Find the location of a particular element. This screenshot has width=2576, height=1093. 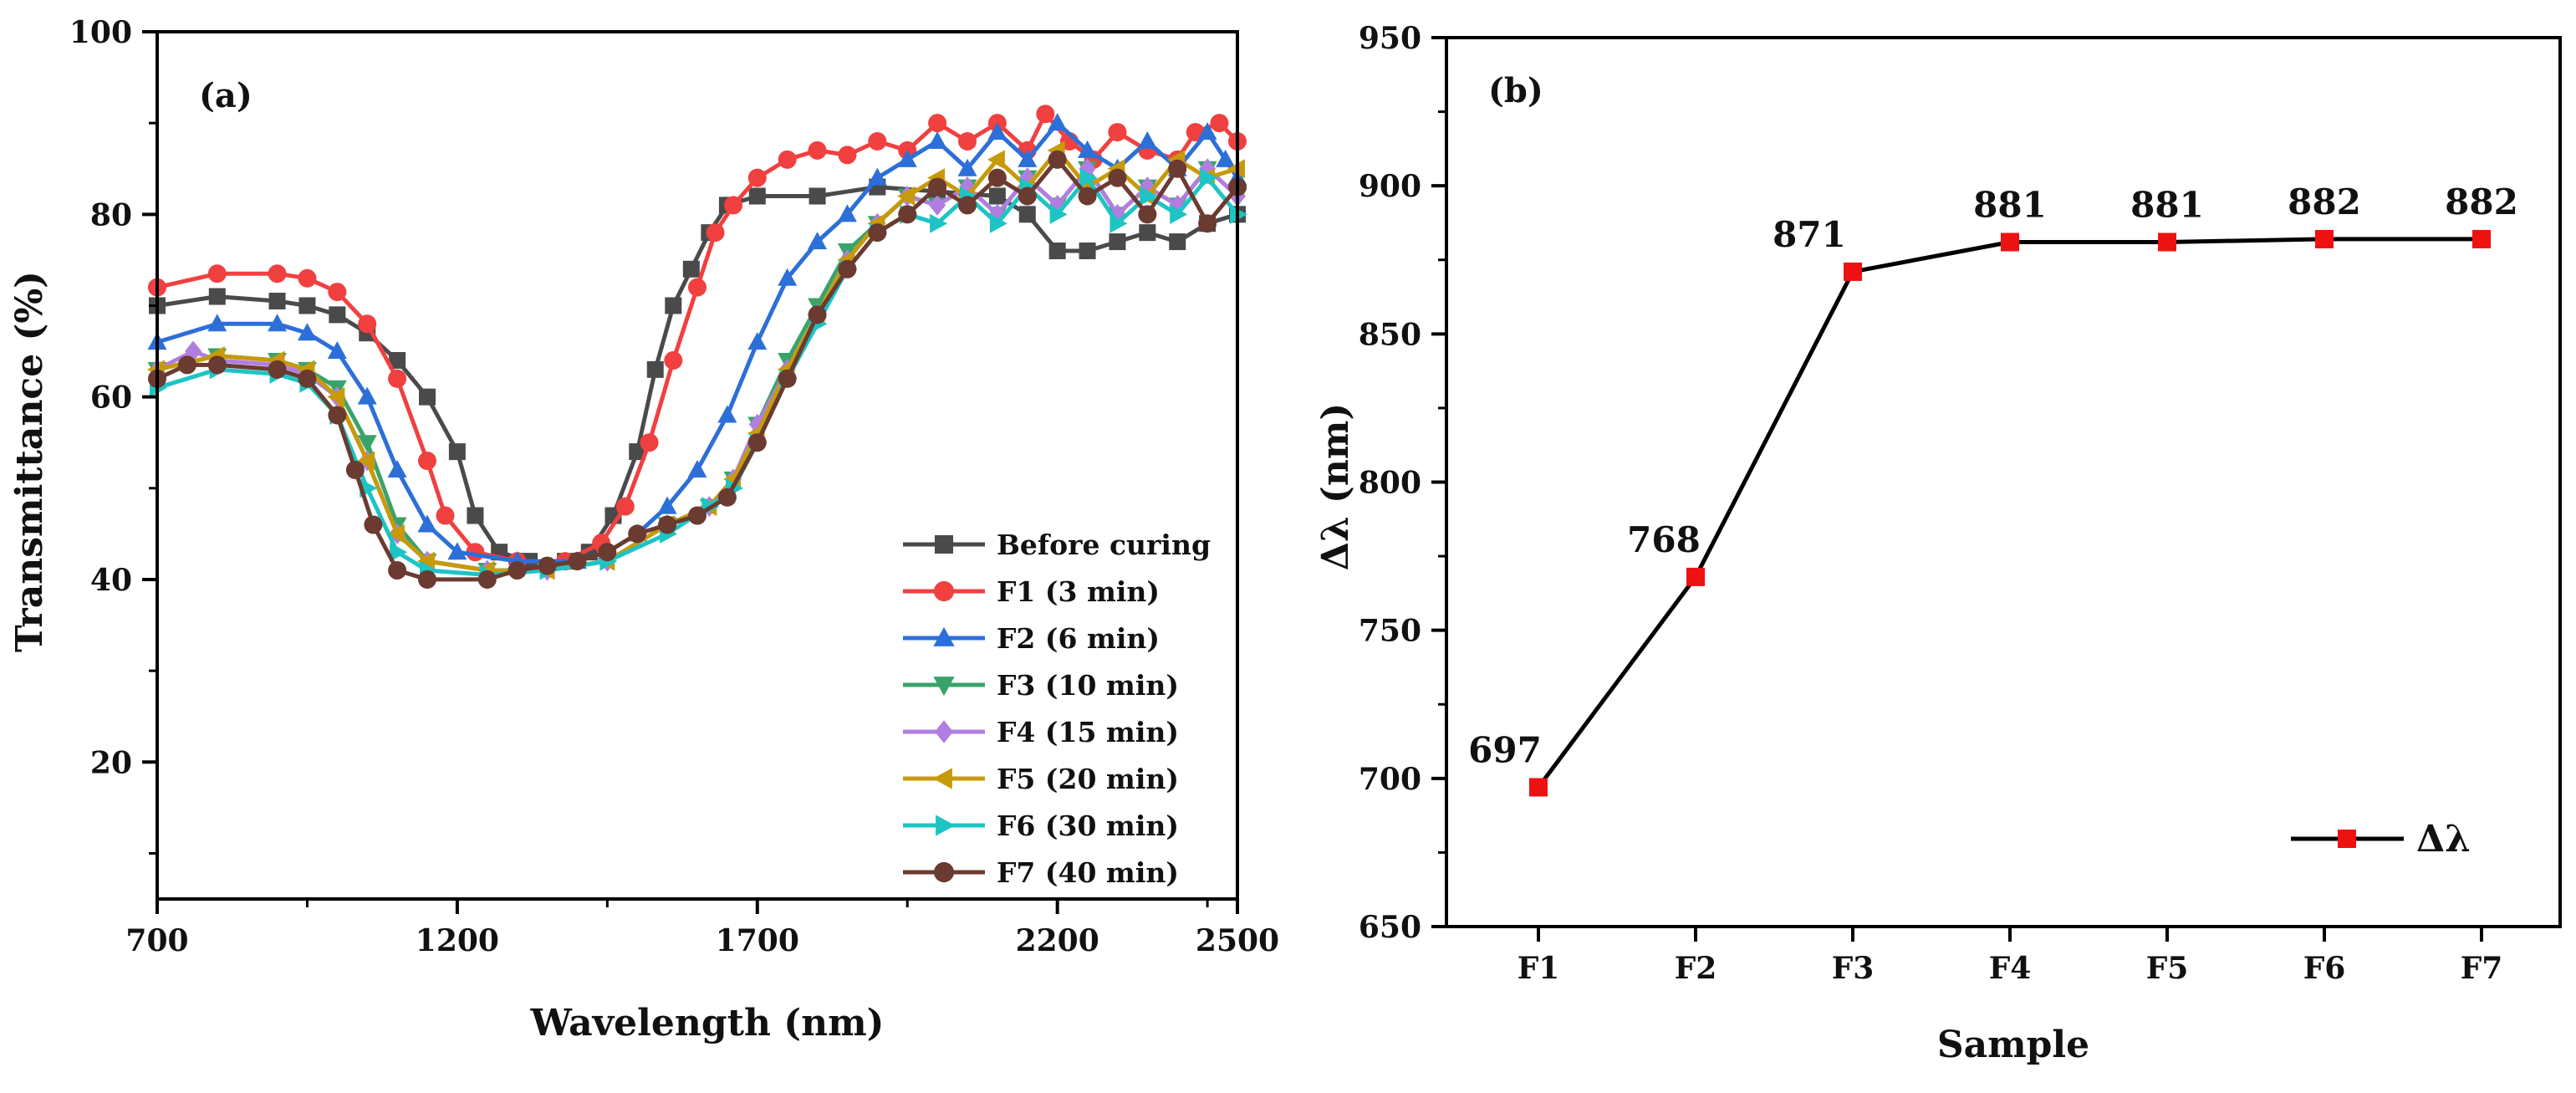

legend-entry: F4 (15 min) is located at coordinates (1041, 732).